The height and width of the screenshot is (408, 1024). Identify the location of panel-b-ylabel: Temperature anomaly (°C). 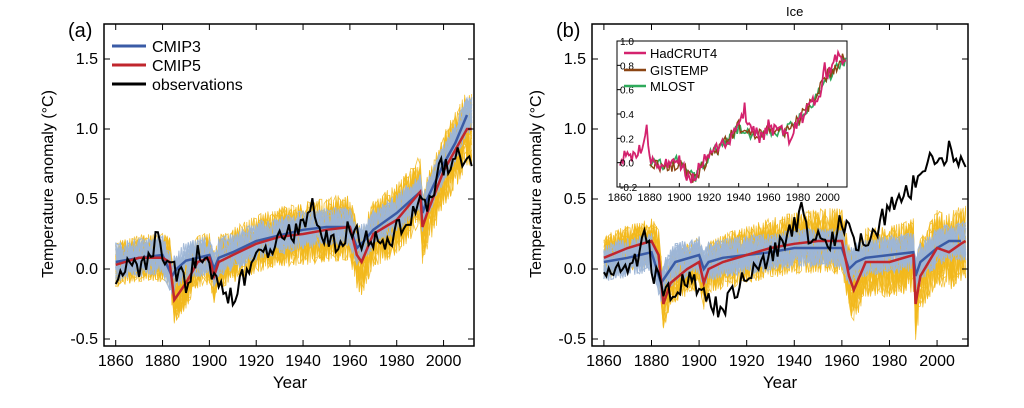
(536, 184).